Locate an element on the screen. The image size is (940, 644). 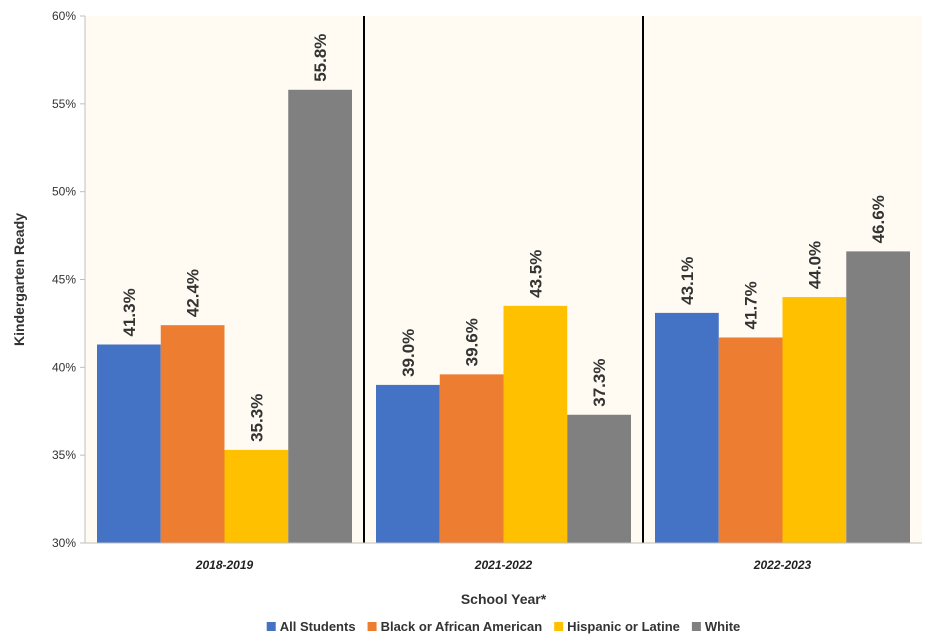
y-tick-label: 35% is located at coordinates (64, 455).